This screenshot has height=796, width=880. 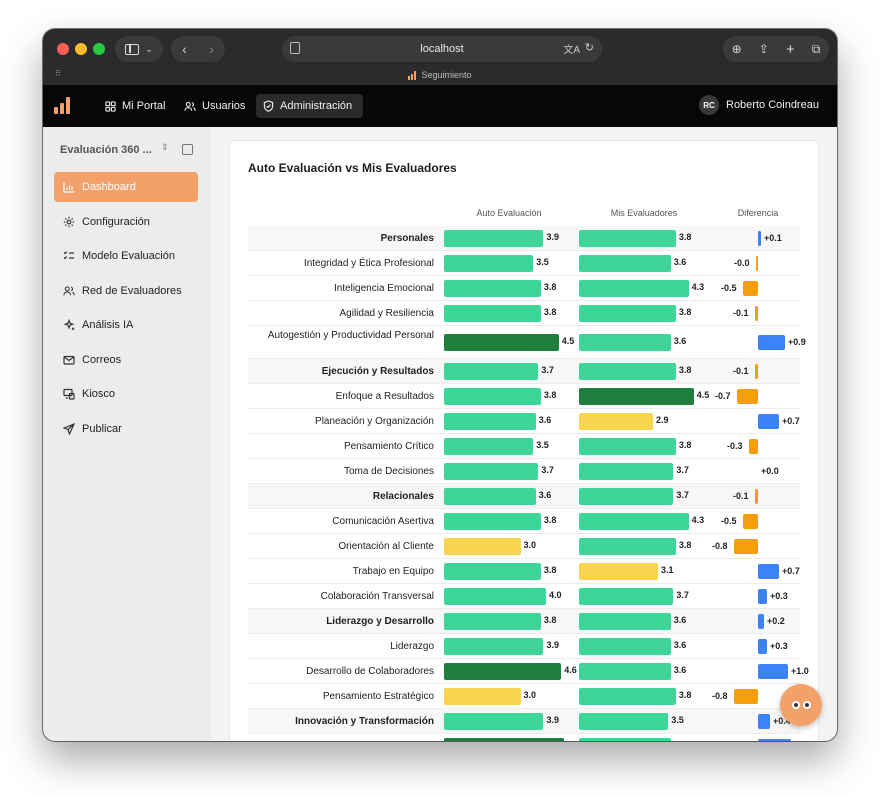 I want to click on tab-overview-icon: ⧉, so click(x=816, y=48).